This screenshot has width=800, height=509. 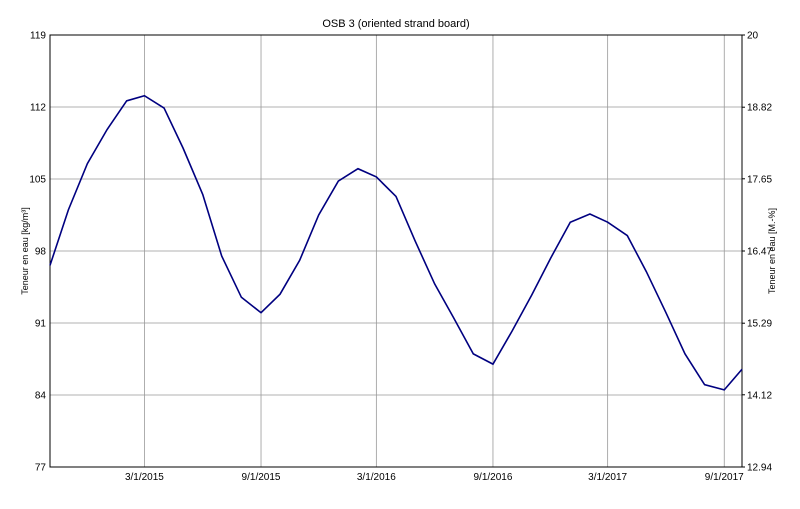 What do you see at coordinates (41, 396) in the screenshot?
I see `y-tick-label: 84` at bounding box center [41, 396].